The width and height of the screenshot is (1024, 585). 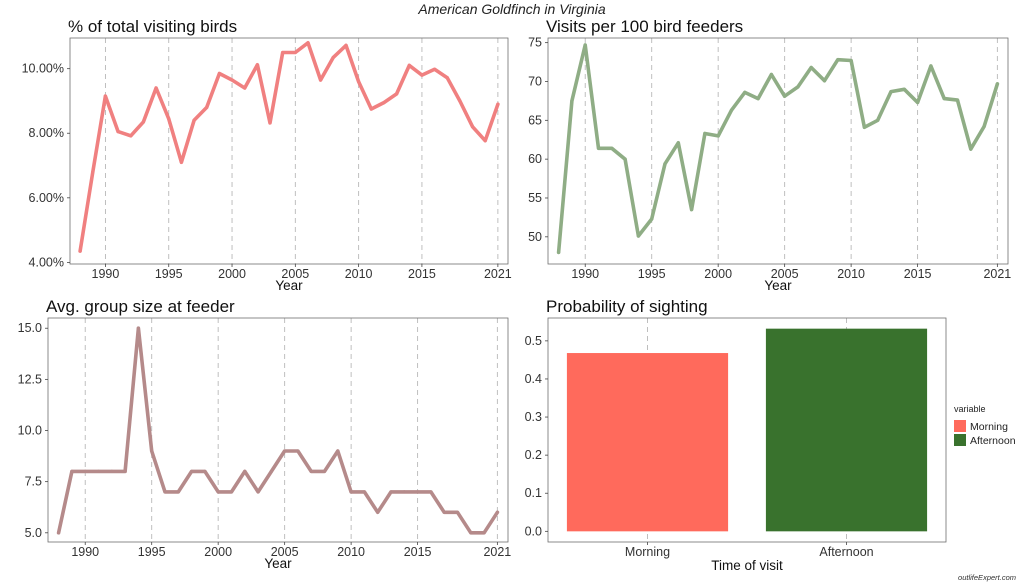 What do you see at coordinates (533, 379) in the screenshot?
I see `y-tick-label: 0.4` at bounding box center [533, 379].